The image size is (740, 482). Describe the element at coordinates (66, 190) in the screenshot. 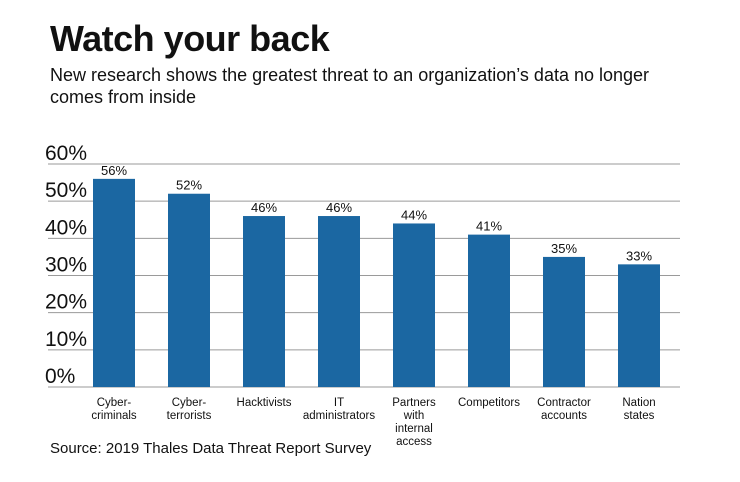

I see `y-tick-label: 50%` at that location.